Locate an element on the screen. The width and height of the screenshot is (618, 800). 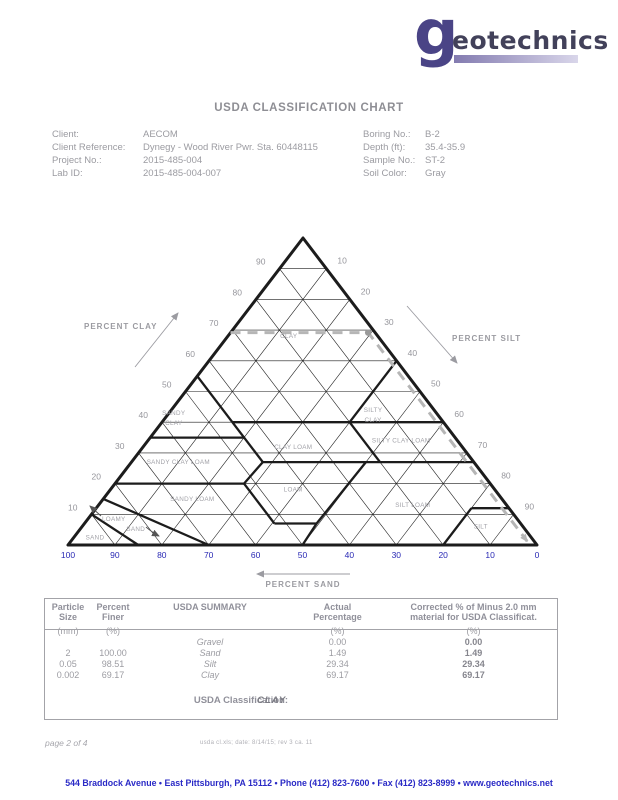
region-label-sand: SAND is located at coordinates (95, 537).